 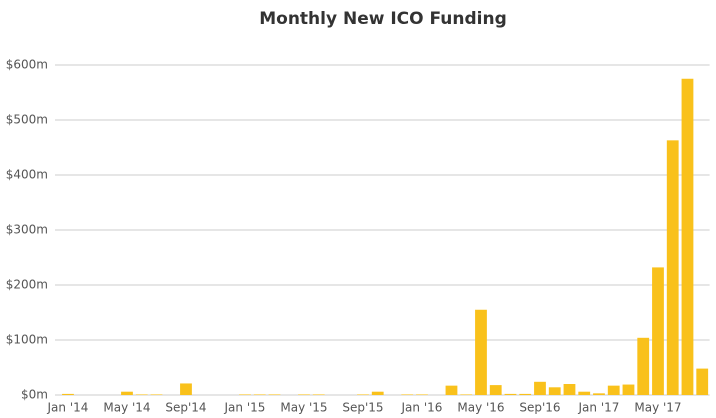 What do you see at coordinates (480, 408) in the screenshot?
I see `x-tick-label: May '16` at bounding box center [480, 408].